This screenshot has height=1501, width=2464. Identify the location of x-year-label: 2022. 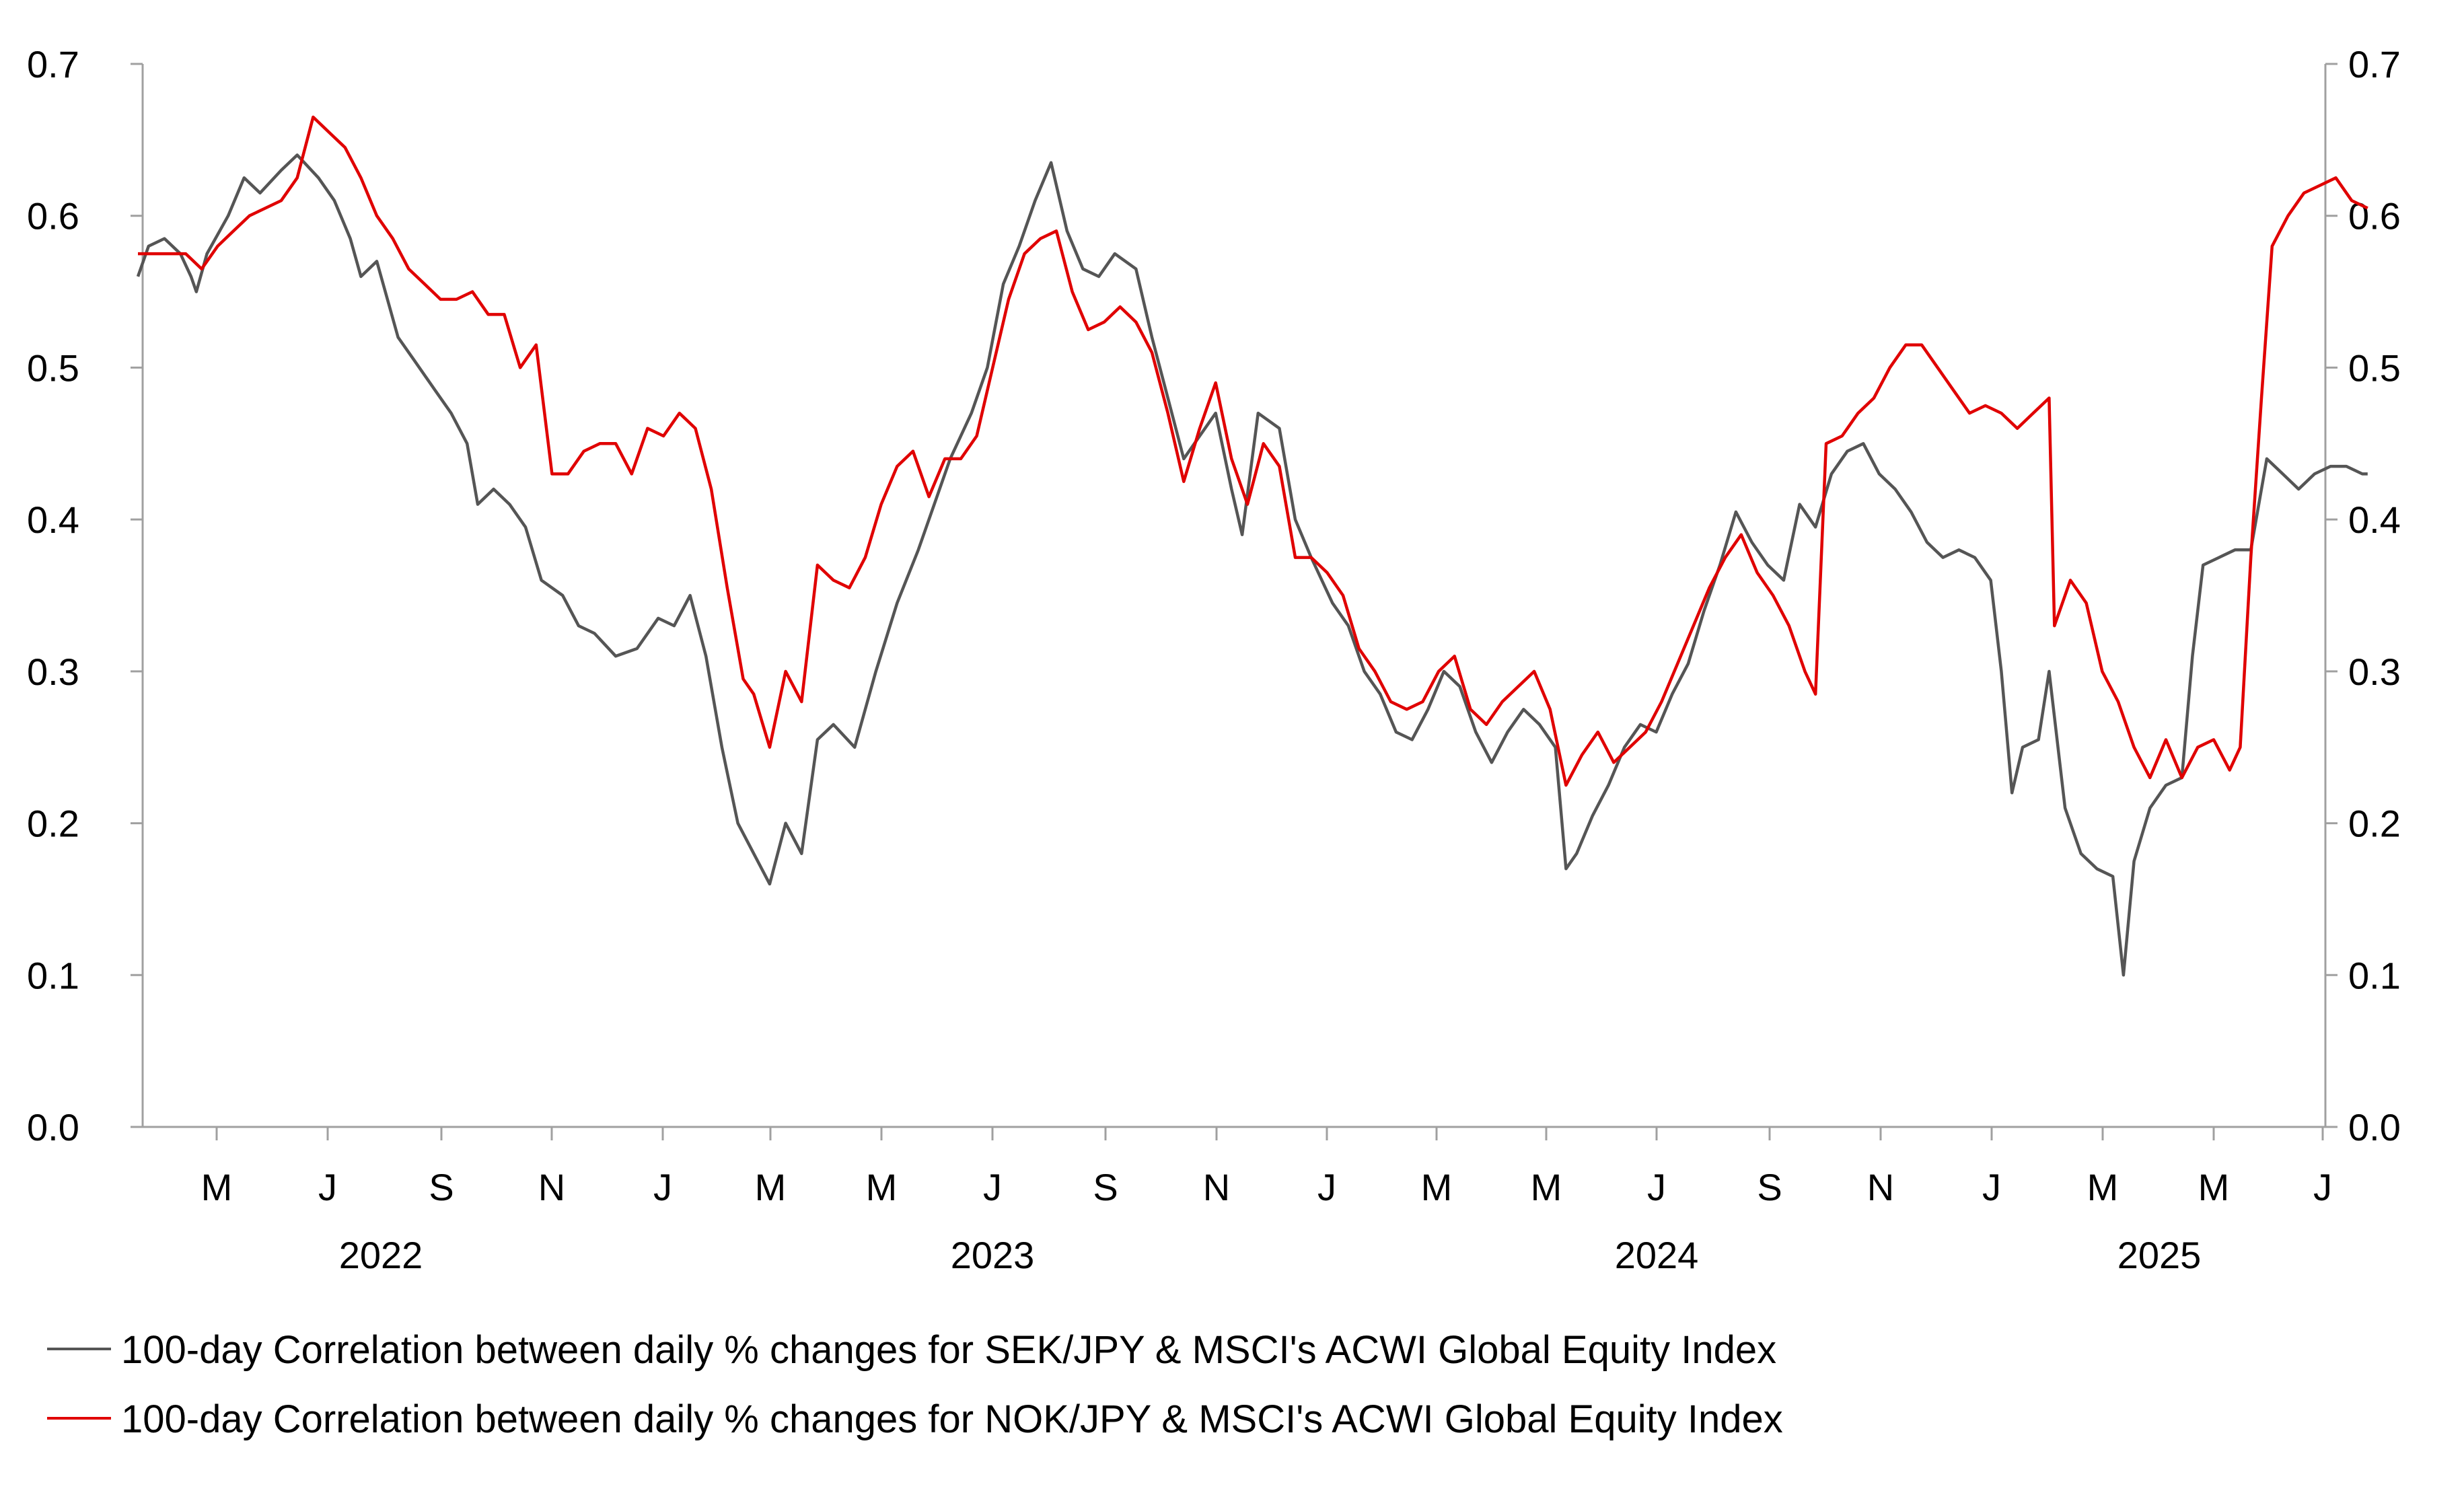
(381, 1255).